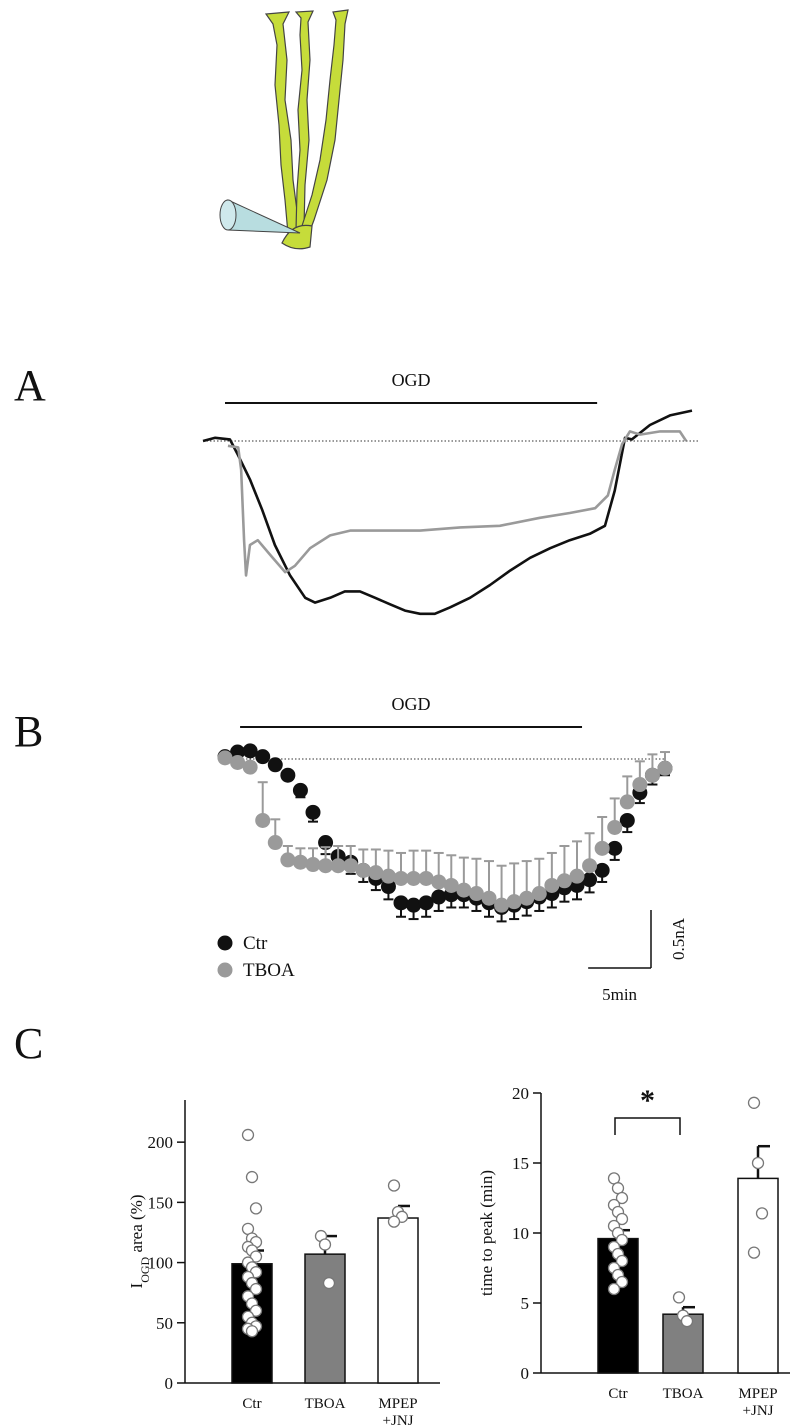 This screenshot has height=1428, width=805. I want to click on x-tick-label: TBOA, so click(683, 1394).